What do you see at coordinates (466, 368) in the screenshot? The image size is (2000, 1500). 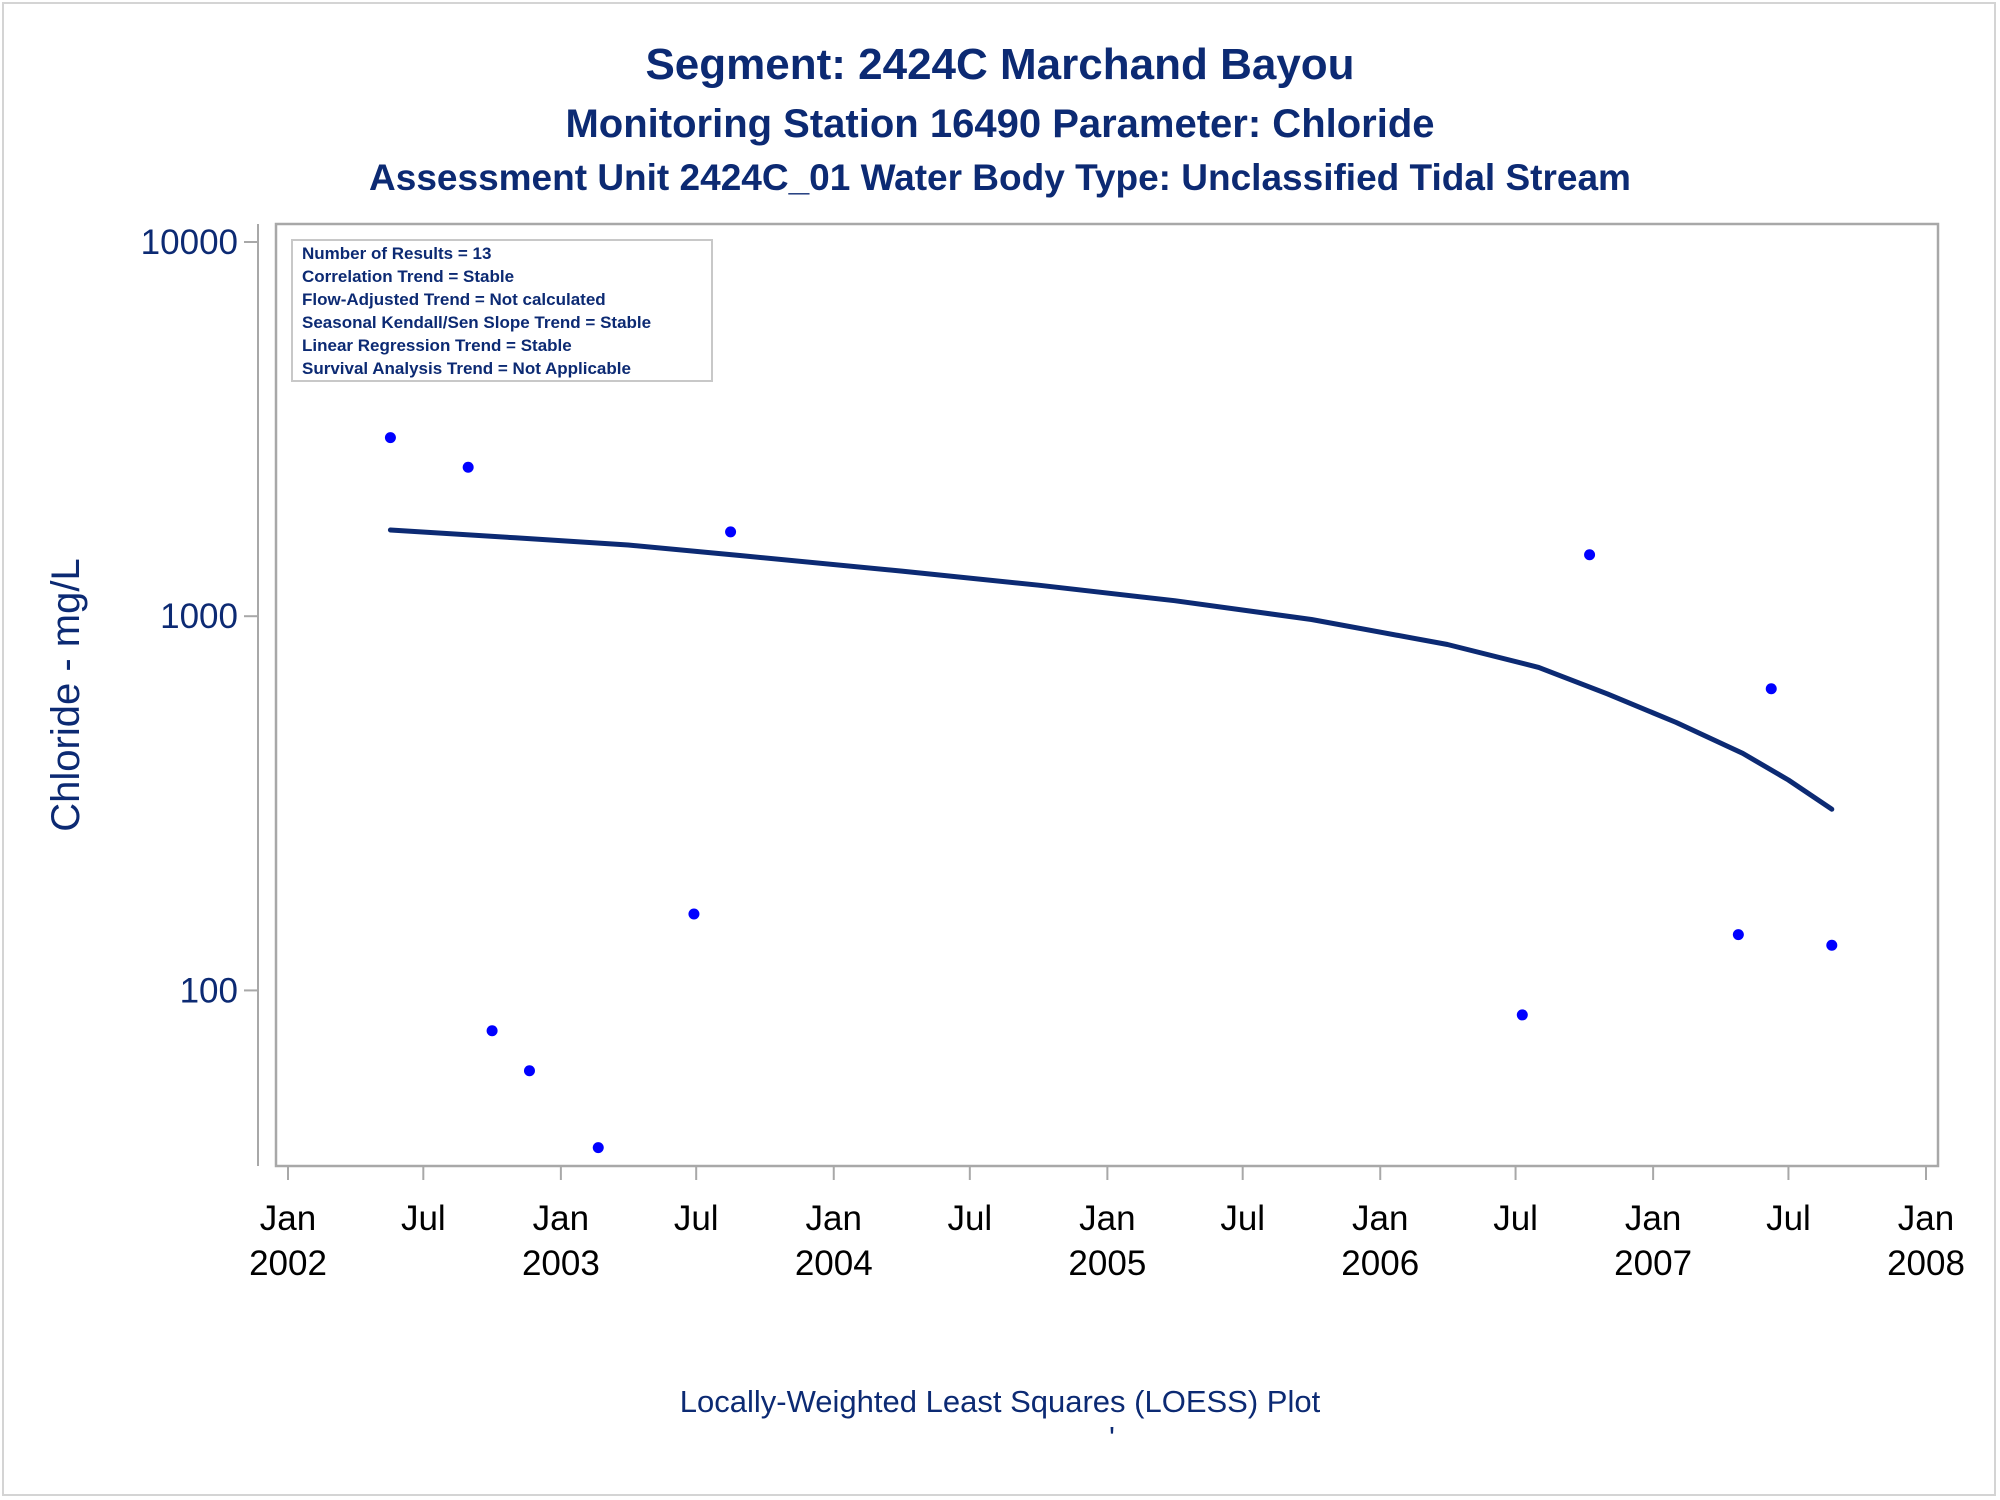 I see `stats-line: Survival Analysis Trend = Not Applicable` at bounding box center [466, 368].